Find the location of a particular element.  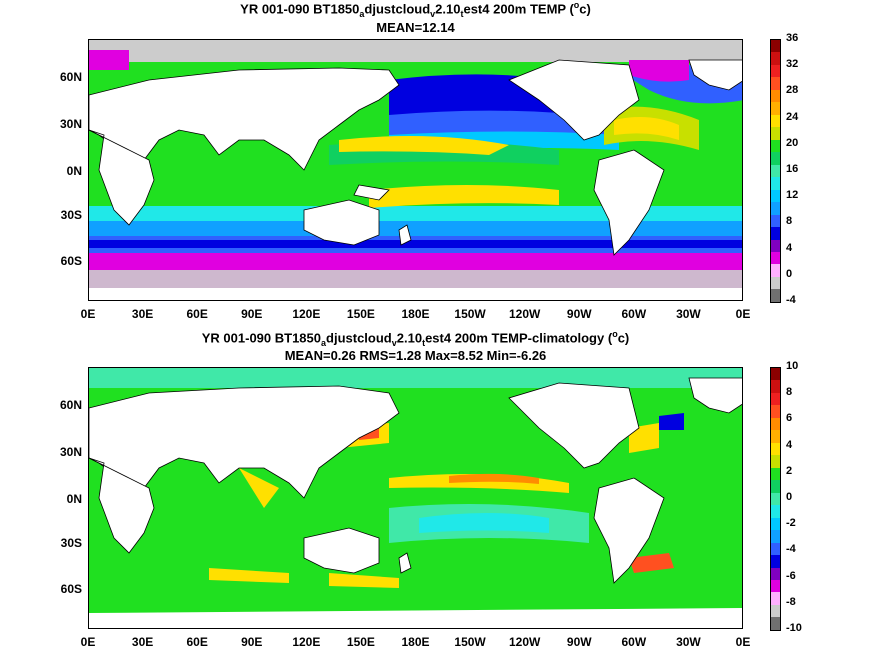

colorbar-label: 12 is located at coordinates (792, 195).